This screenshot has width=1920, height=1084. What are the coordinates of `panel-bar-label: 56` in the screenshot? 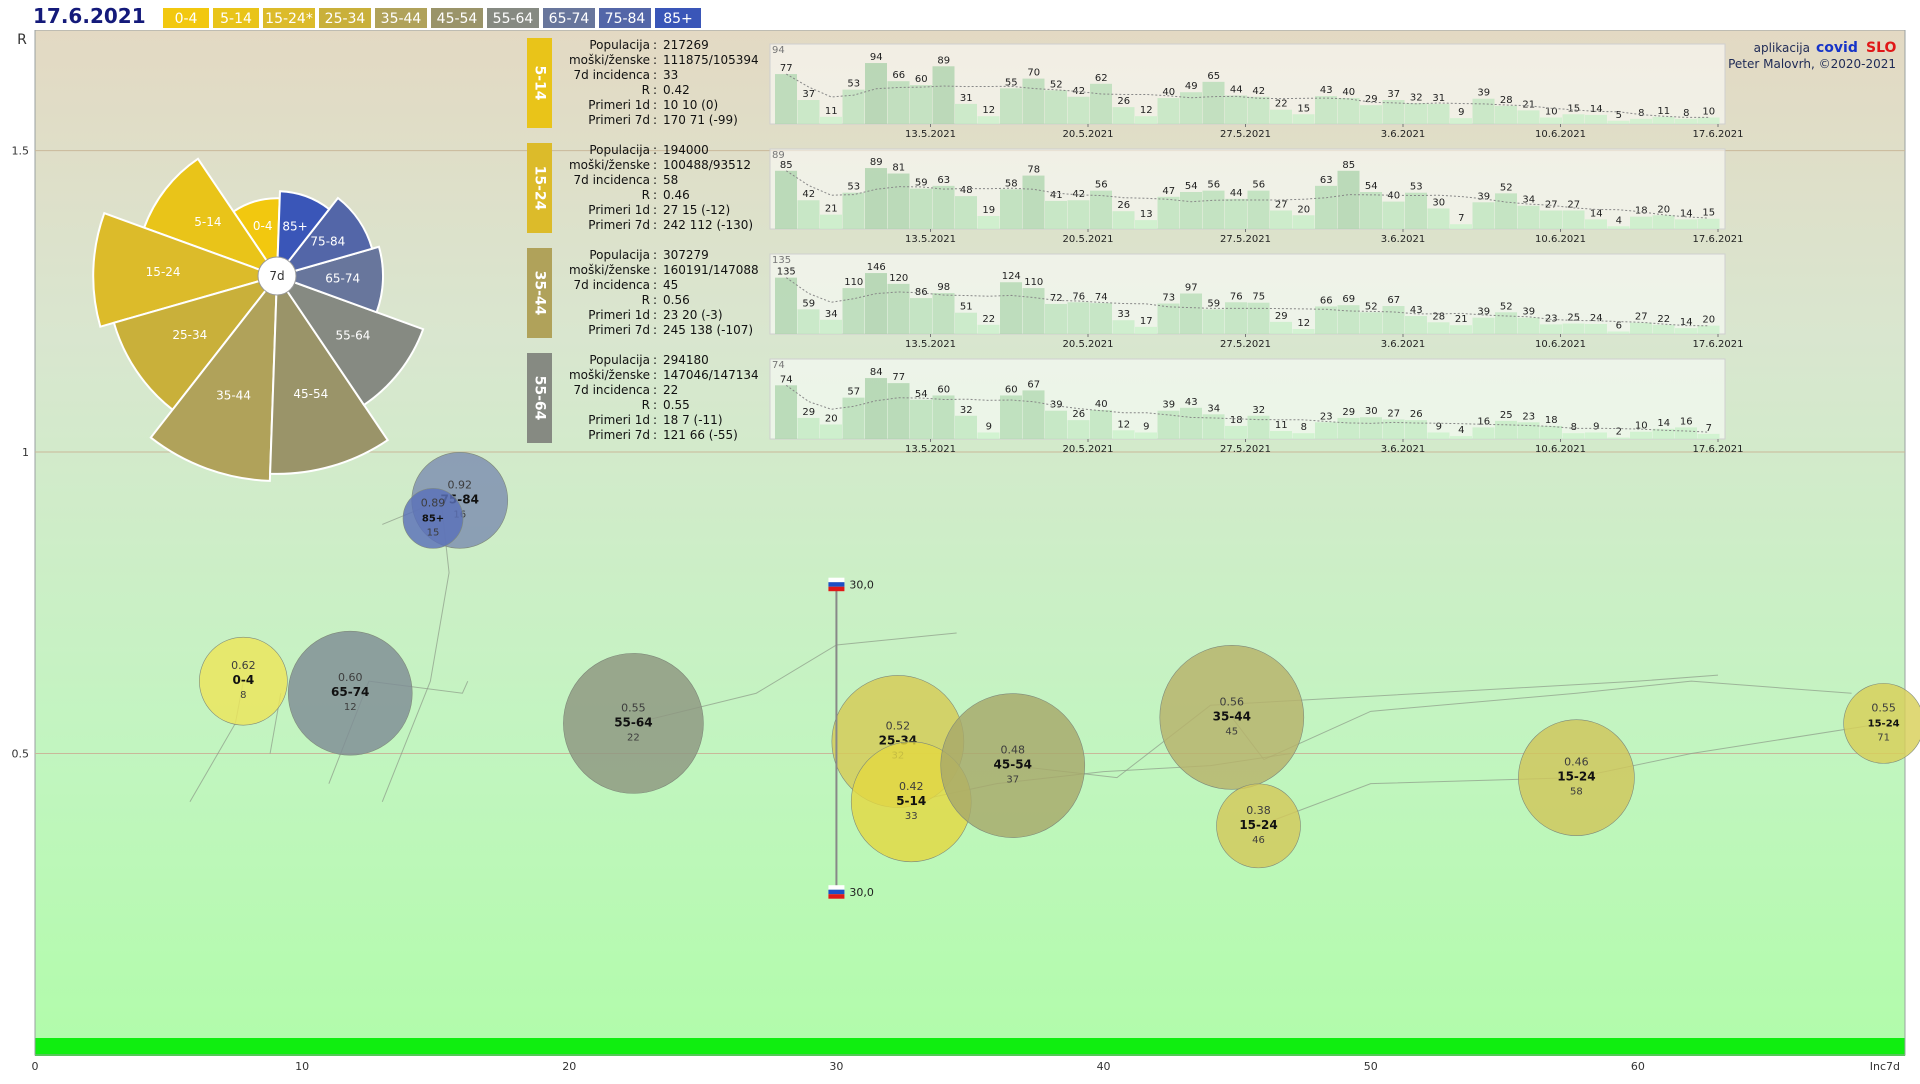 It's located at (1101, 185).